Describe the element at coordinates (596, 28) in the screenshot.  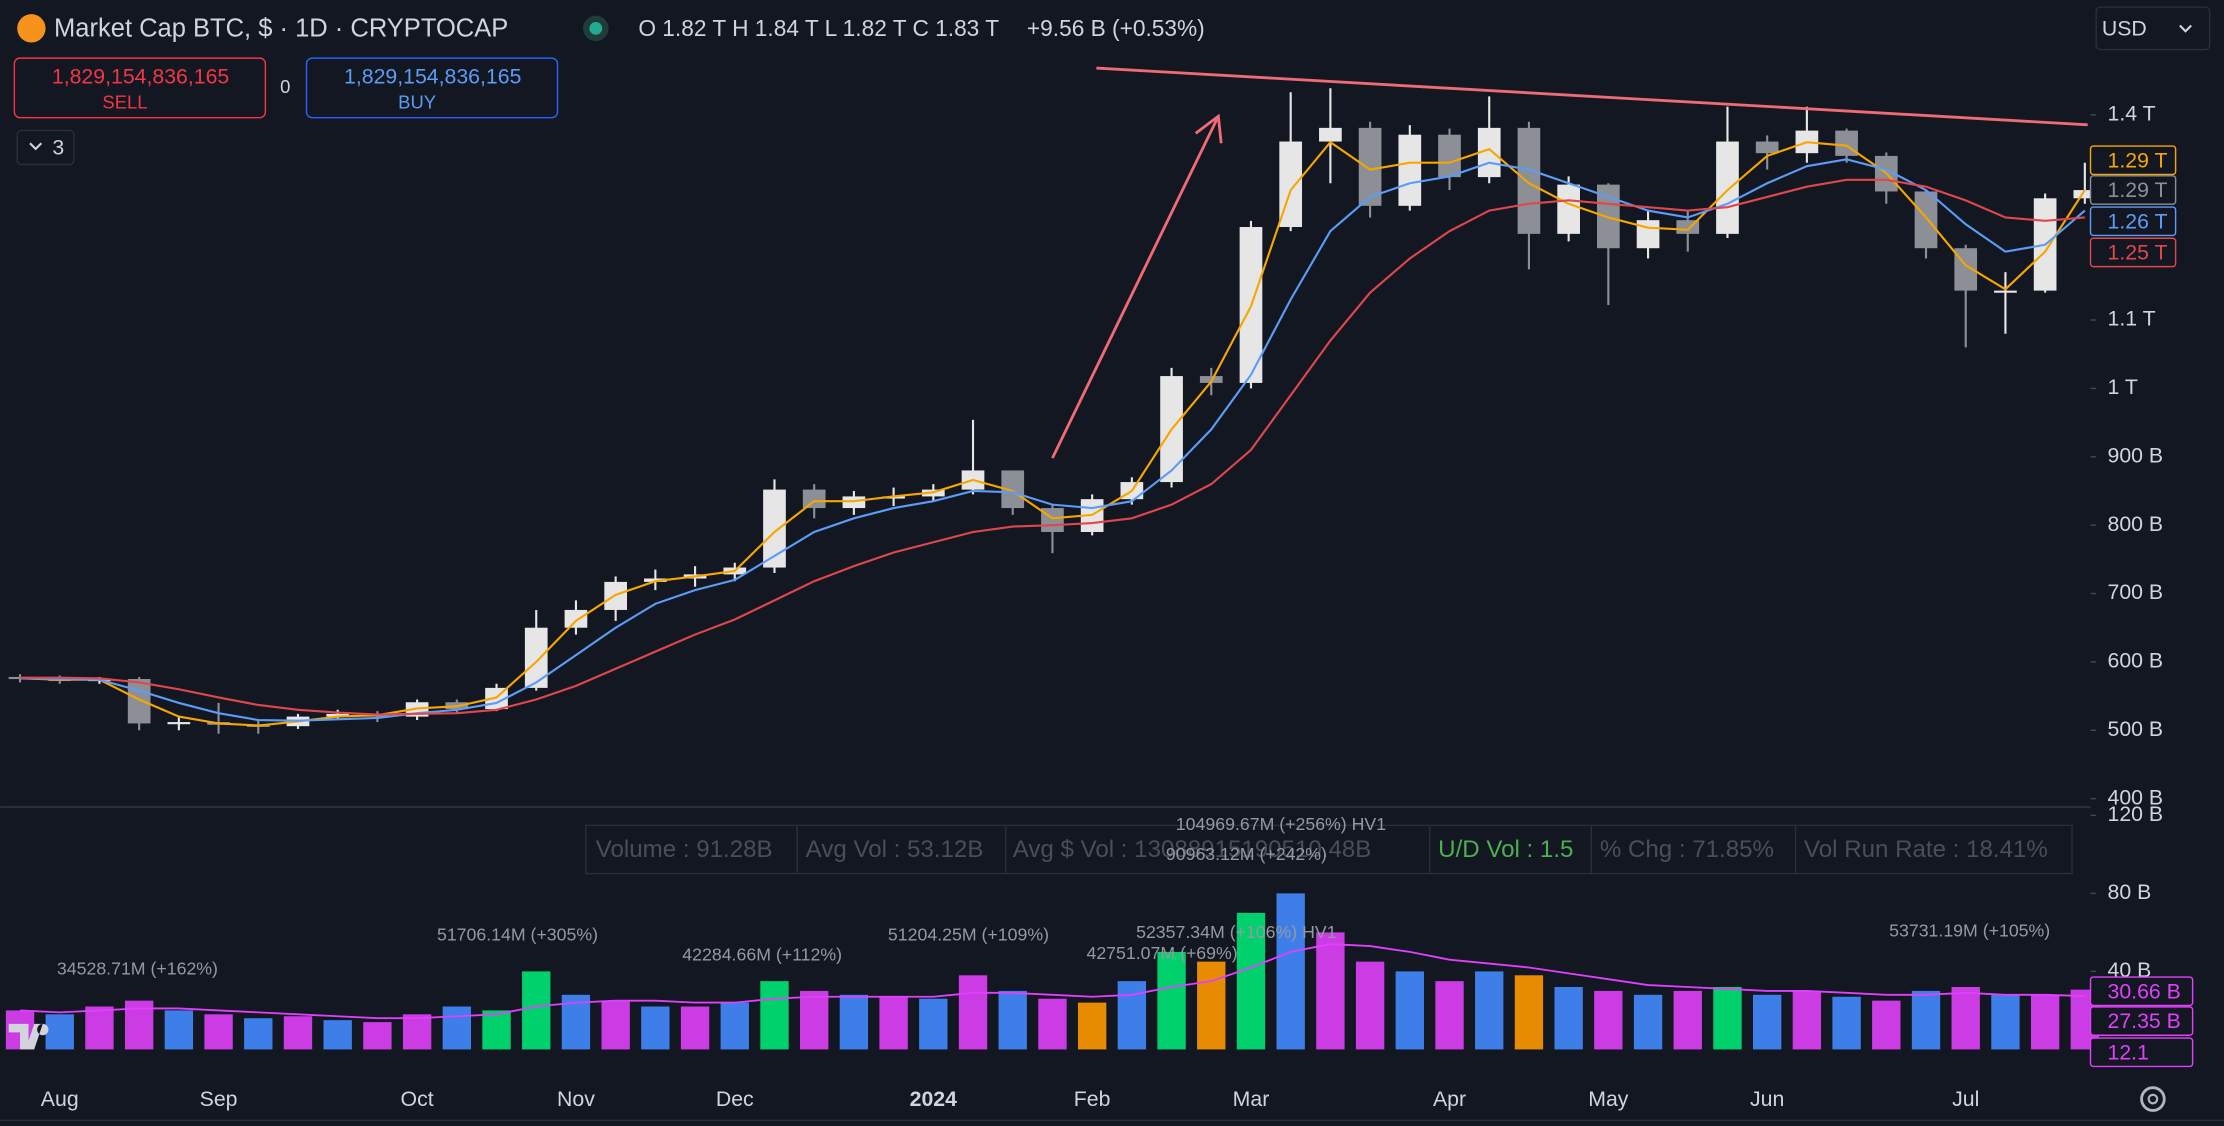
I see `status-dot` at that location.